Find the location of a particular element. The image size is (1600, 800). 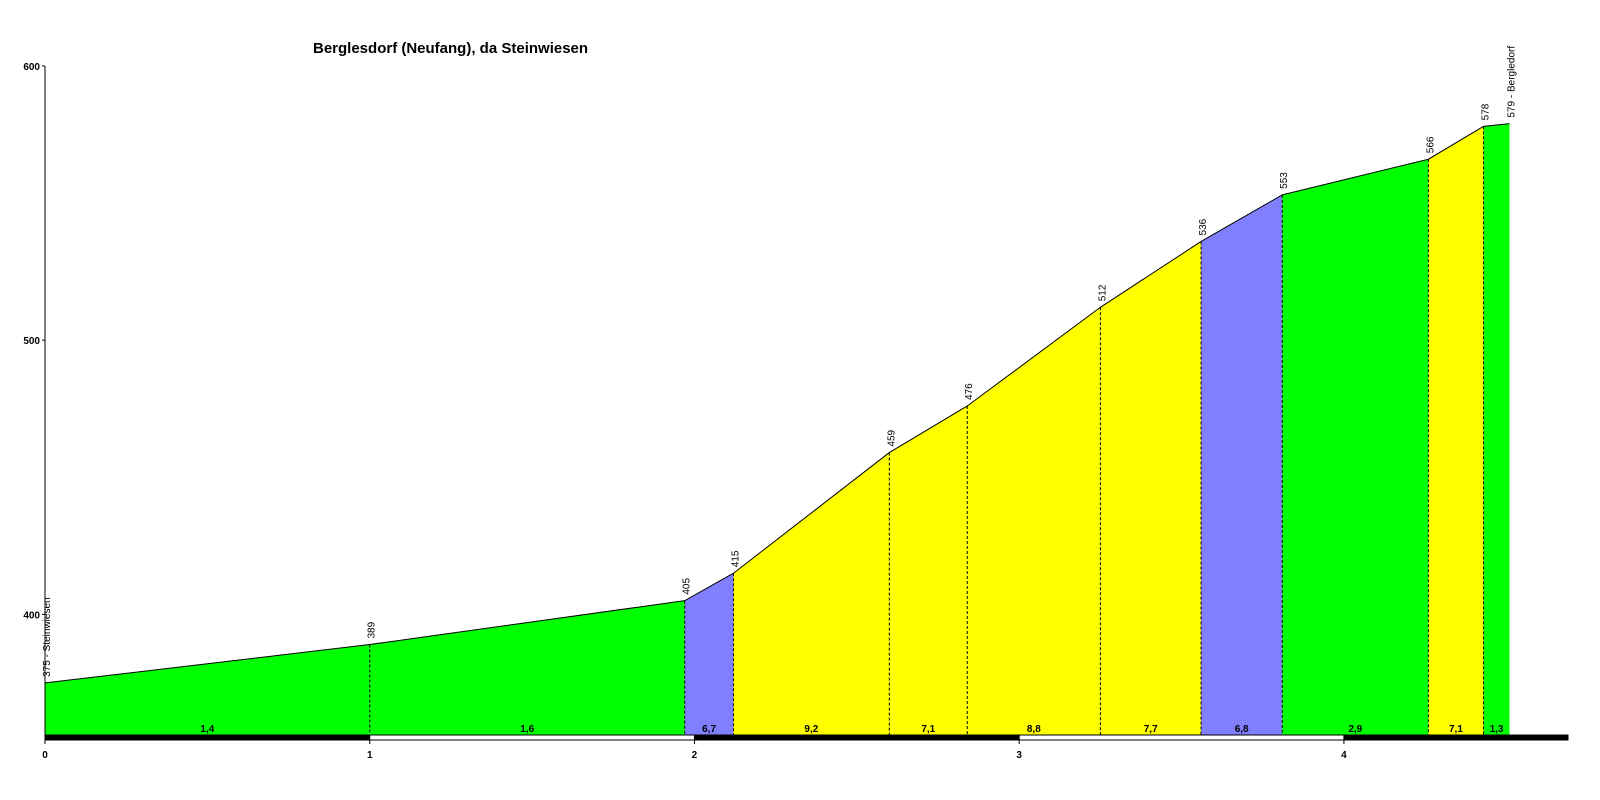

point-label: 579 - Bergledorf is located at coordinates (1512, 82).